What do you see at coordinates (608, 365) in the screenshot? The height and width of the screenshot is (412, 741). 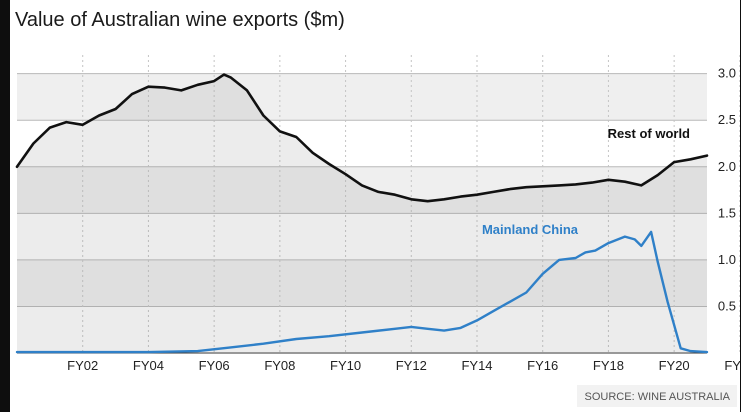 I see `x-tick-label: FY18` at bounding box center [608, 365].